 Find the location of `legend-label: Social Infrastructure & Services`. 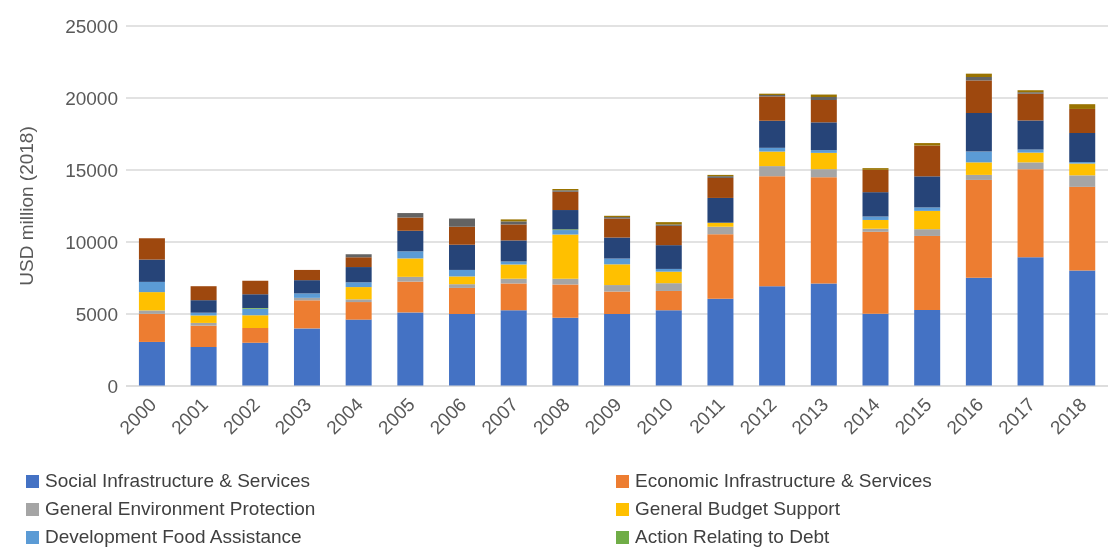

legend-label: Social Infrastructure & Services is located at coordinates (178, 481).